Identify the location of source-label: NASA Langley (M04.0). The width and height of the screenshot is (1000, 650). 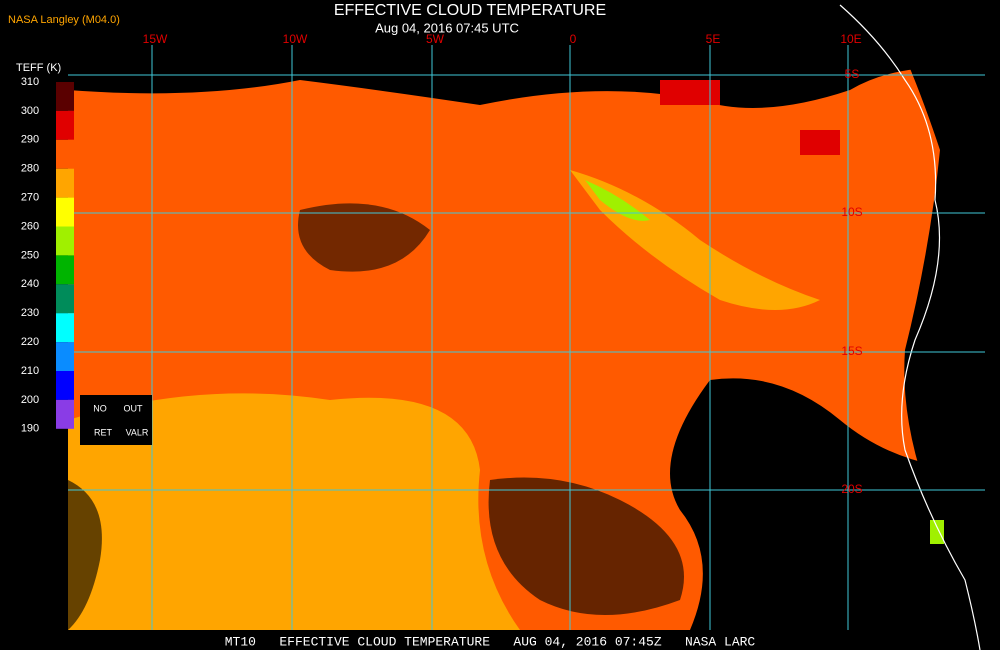
(64, 20).